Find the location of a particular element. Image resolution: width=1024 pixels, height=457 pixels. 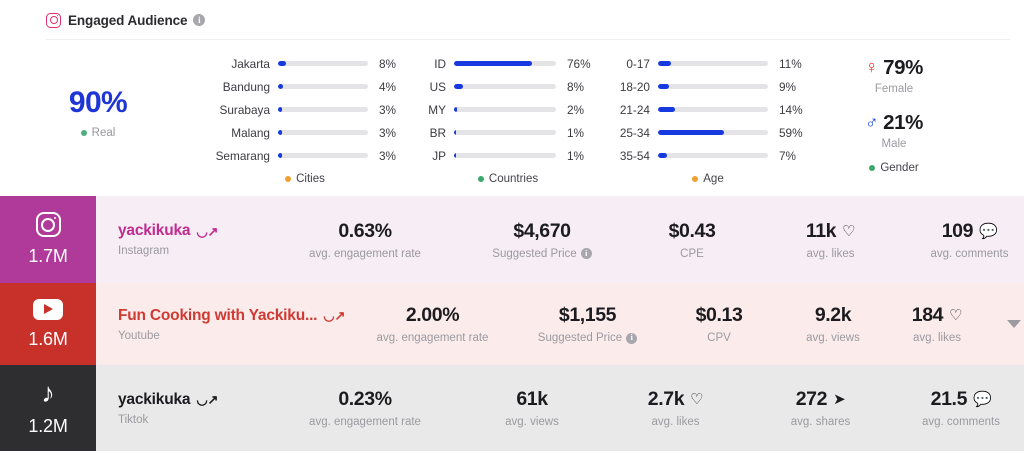

metric-label-text: Suggested Price is located at coordinates (534, 253).